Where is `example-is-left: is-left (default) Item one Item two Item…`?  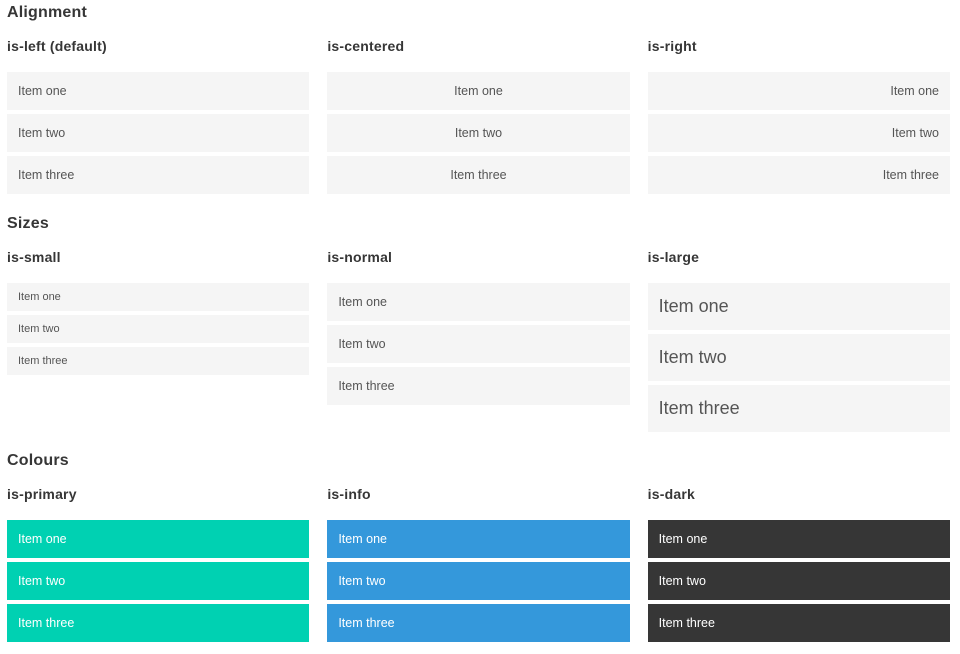 example-is-left: is-left (default) Item one Item two Item… is located at coordinates (158, 116).